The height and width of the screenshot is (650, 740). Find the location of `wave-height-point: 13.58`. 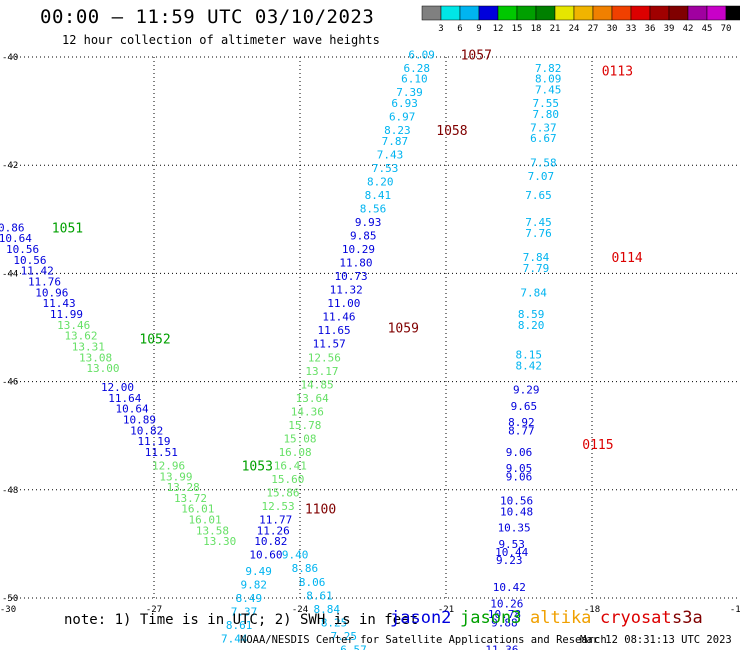

wave-height-point: 13.58 is located at coordinates (212, 530).